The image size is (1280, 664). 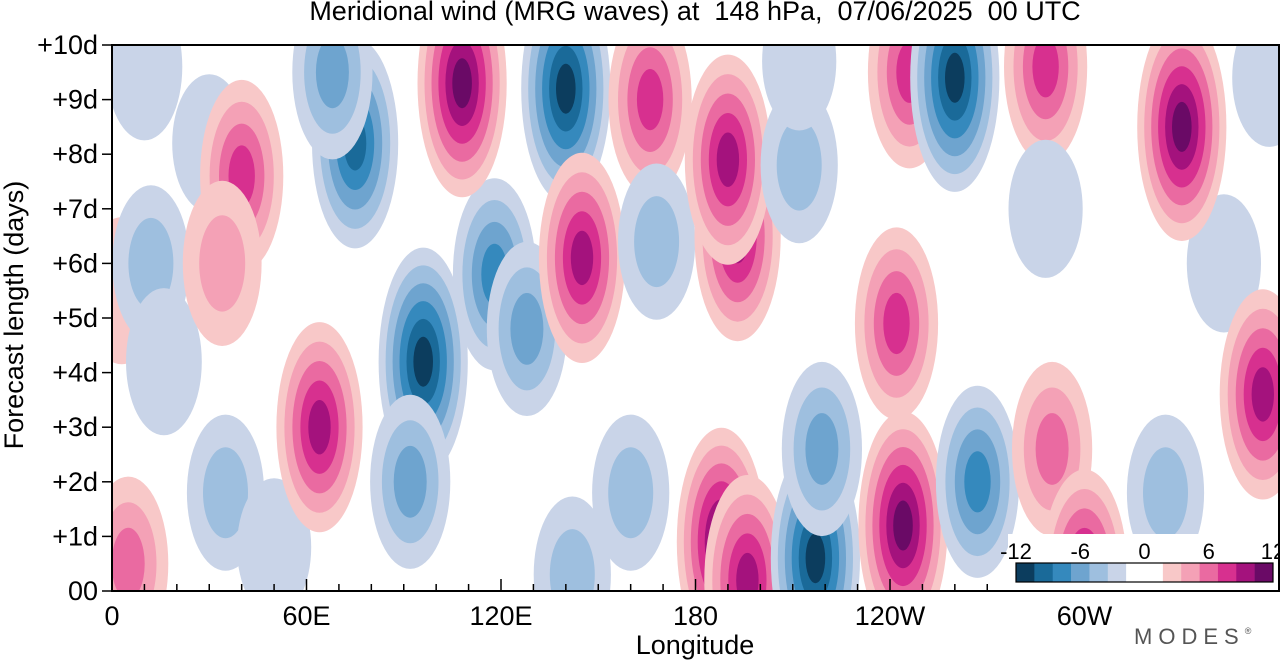 What do you see at coordinates (75, 427) in the screenshot?
I see `y-tick-label: +3d` at bounding box center [75, 427].